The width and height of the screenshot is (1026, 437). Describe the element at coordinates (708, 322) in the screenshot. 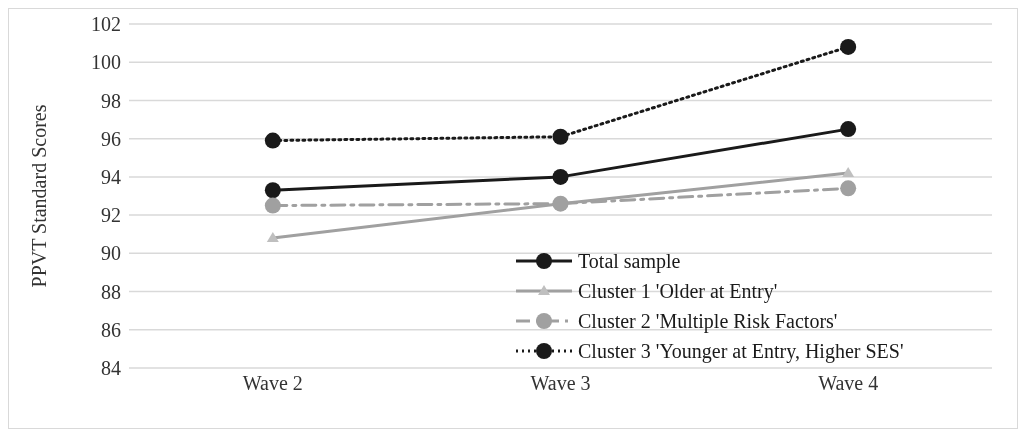

I see `legend-label: Cluster 2 'Multiple Risk Factors'` at that location.